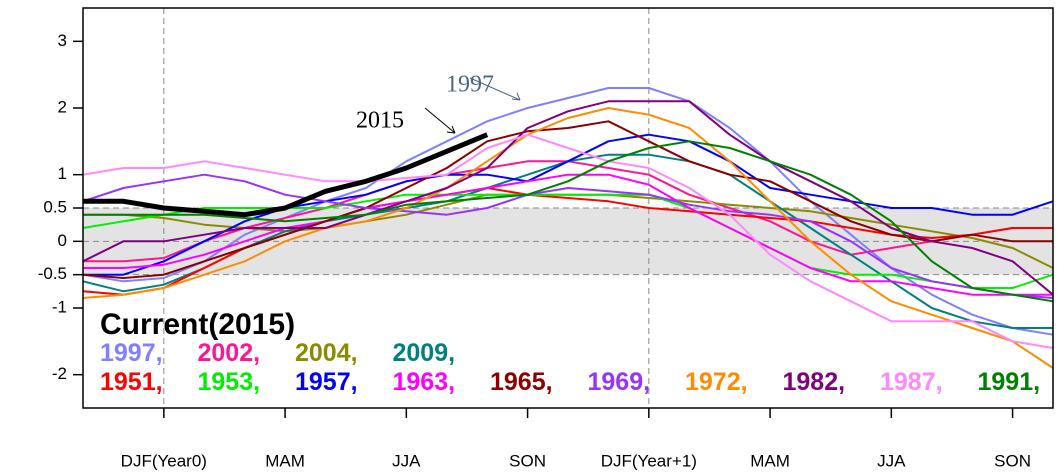  What do you see at coordinates (62, 40) in the screenshot?
I see `y-tick-label: 3` at bounding box center [62, 40].